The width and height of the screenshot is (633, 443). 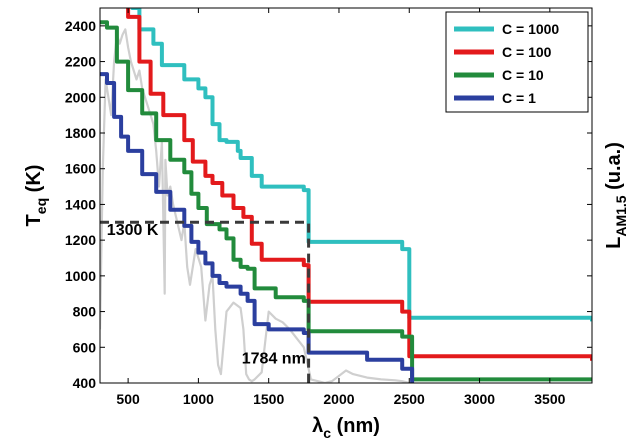 I want to click on reference-dashed-line, so click(x=205, y=301).